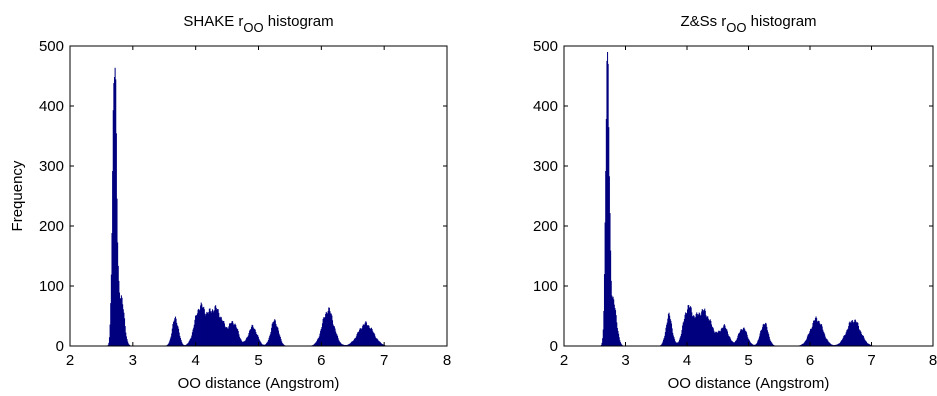  What do you see at coordinates (195, 360) in the screenshot?
I see `x-tick-label: 4` at bounding box center [195, 360].